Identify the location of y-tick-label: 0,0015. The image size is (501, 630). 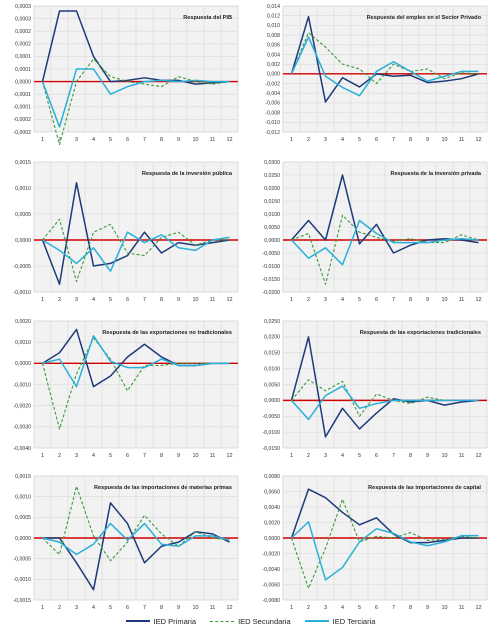
(23, 477).